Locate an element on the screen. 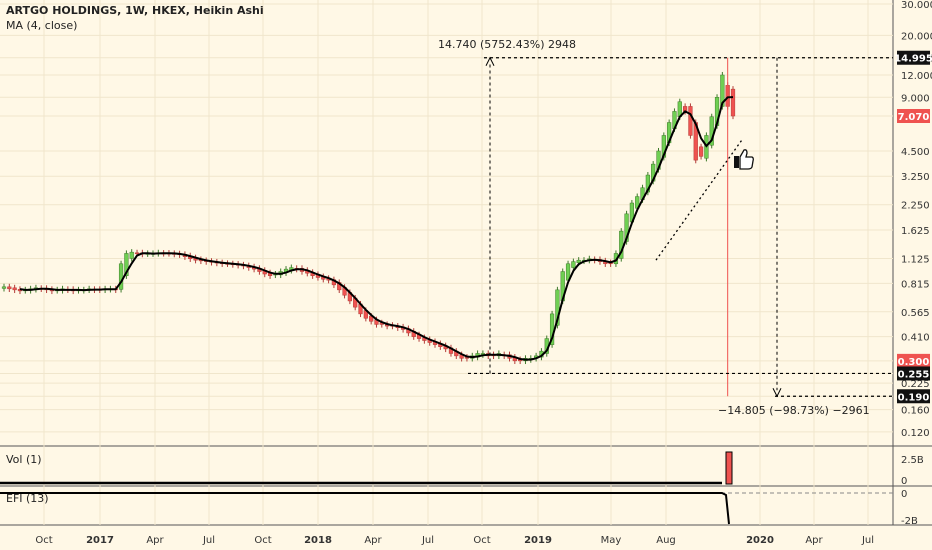 Image resolution: width=932 pixels, height=550 pixels. price-label-value: 0.300 is located at coordinates (914, 362).